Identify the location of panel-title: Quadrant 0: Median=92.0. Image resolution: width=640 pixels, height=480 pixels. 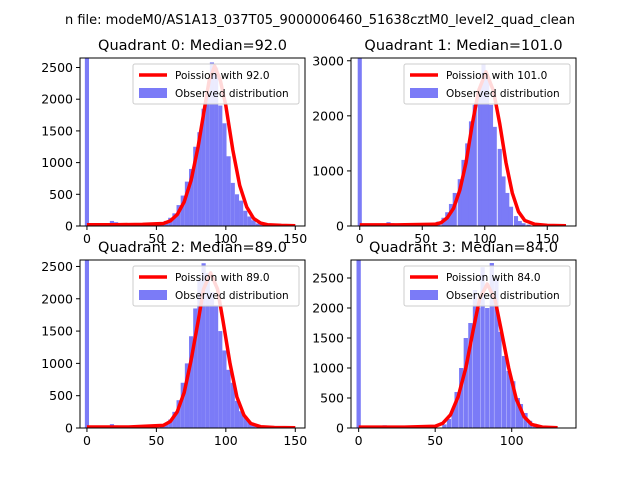
(192, 46).